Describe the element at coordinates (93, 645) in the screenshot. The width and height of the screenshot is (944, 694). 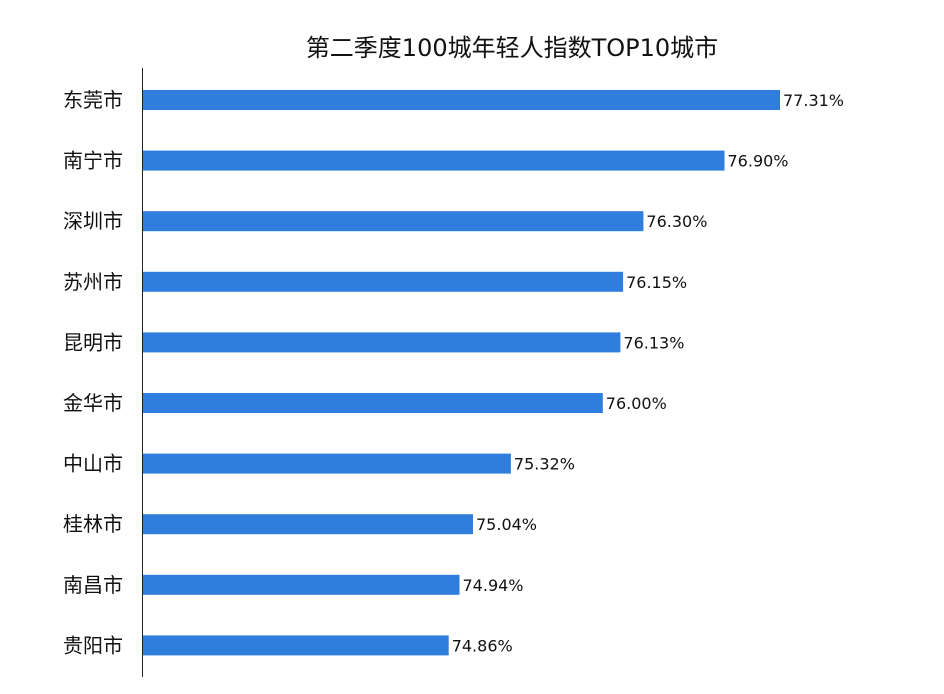
I see `category-label-9: 贵阳市` at that location.